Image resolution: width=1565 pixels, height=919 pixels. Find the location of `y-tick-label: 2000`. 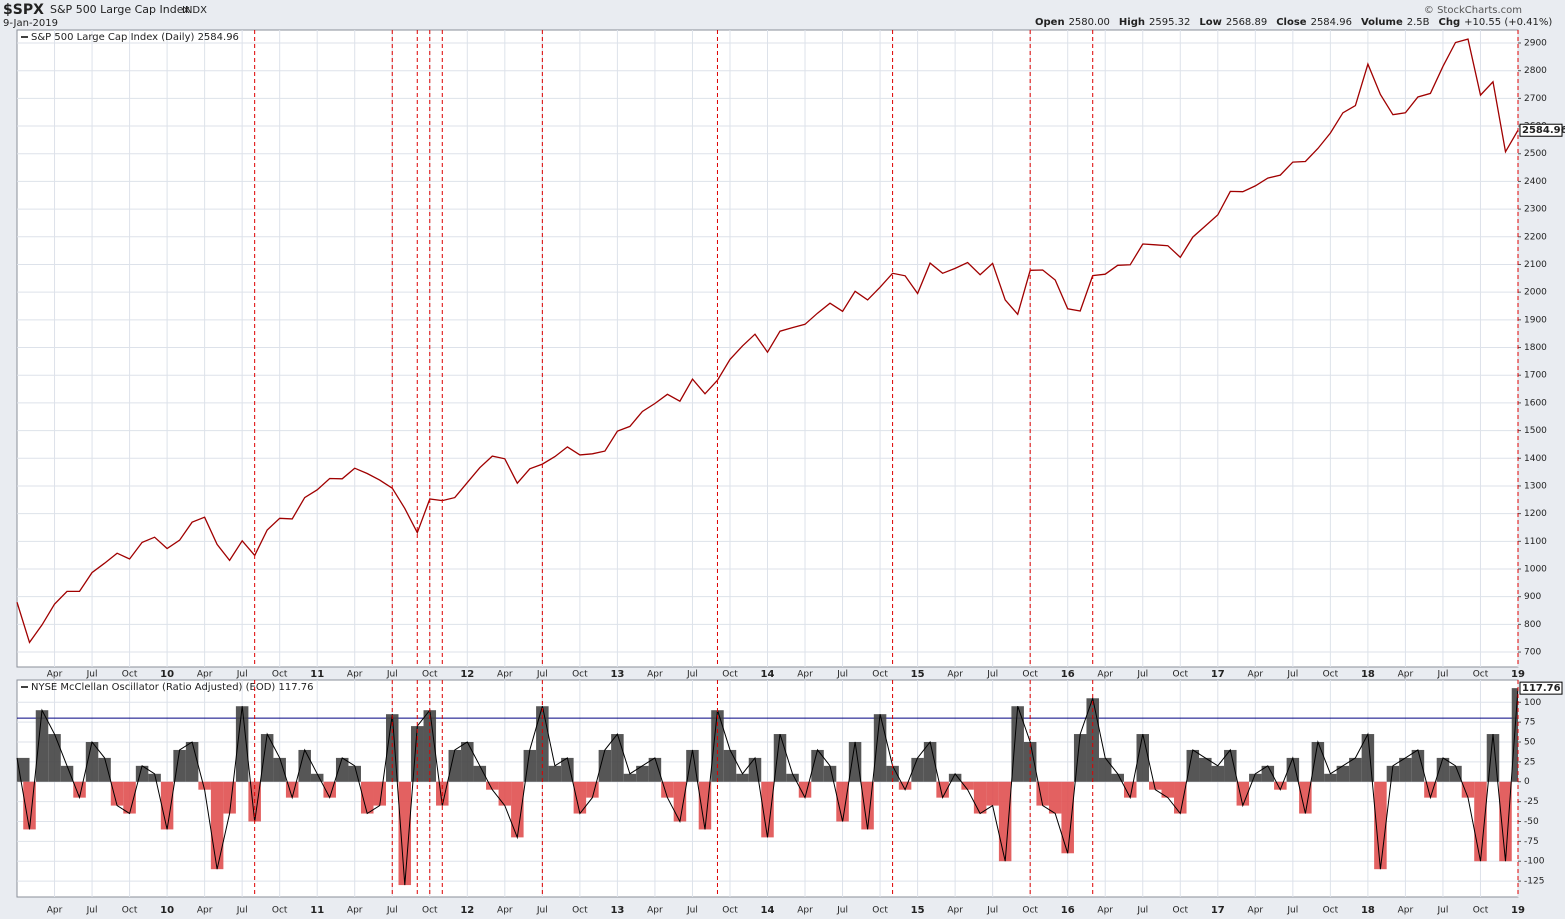

y-tick-label: 2000 is located at coordinates (1535, 293).